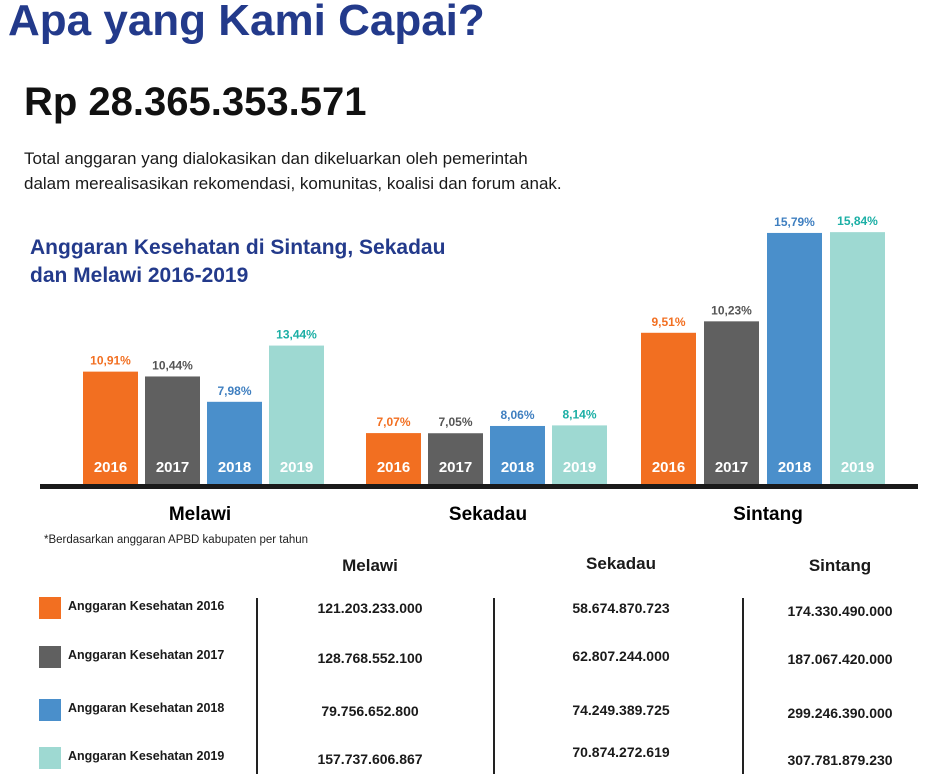  Describe the element at coordinates (195, 102) in the screenshot. I see `total-amount: Rp 28.365.353.571` at that location.